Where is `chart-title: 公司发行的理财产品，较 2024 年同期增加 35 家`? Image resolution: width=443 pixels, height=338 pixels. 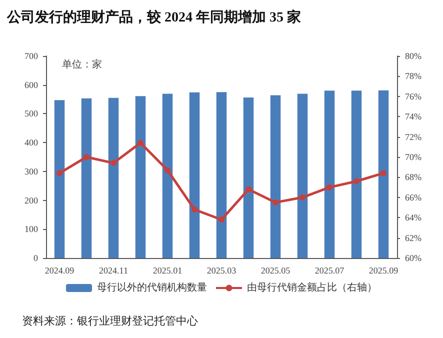
chart-title: 公司发行的理财产品，较 2024 年同期增加 35 家 is located at coordinates (153, 17).